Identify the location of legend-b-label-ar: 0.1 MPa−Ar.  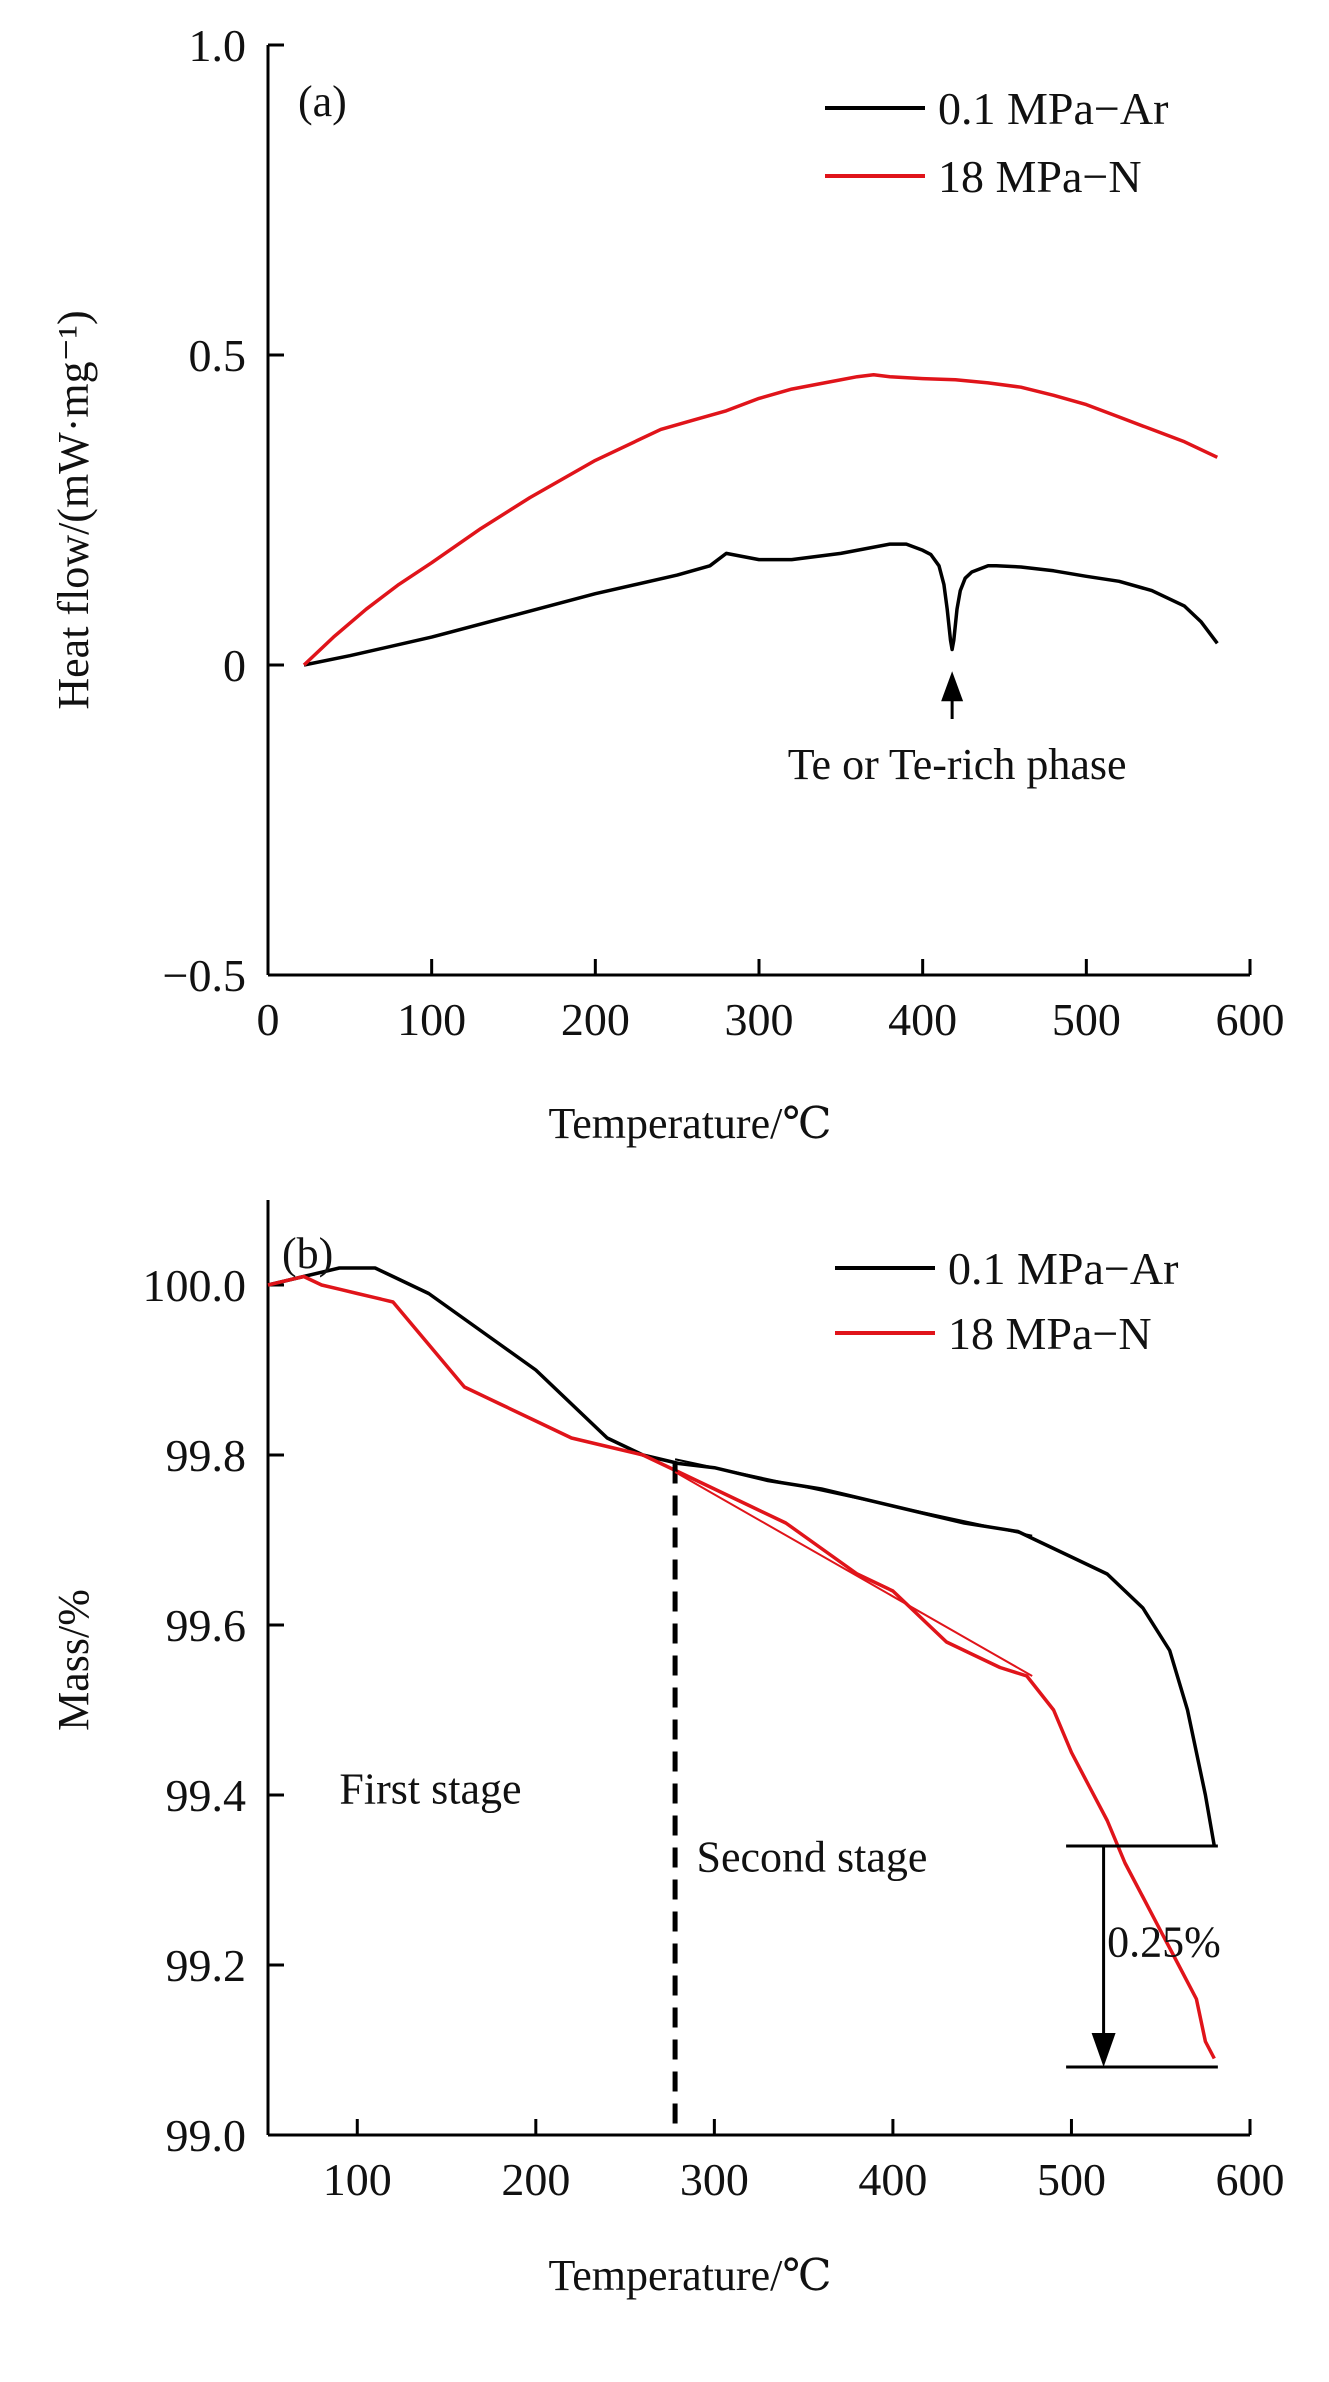
(1063, 1268).